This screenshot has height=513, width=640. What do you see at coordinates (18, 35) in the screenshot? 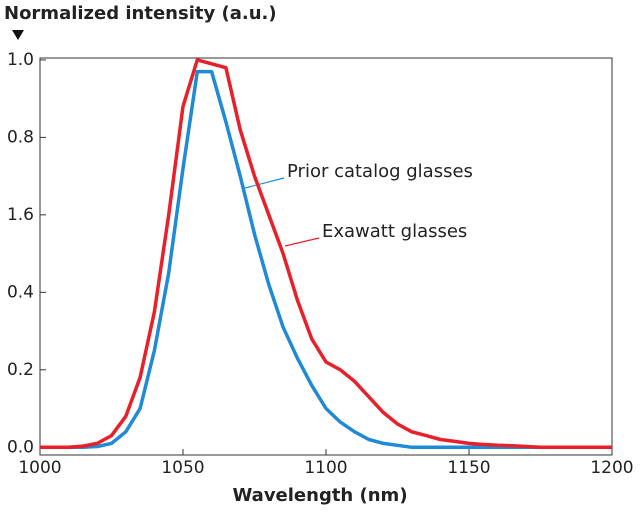
I see `axis-arrow` at bounding box center [18, 35].